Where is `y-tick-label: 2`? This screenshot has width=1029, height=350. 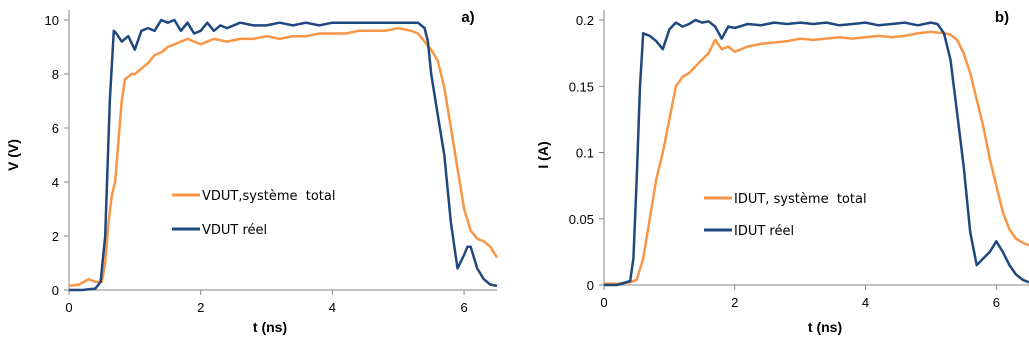
y-tick-label: 2 is located at coordinates (55, 236).